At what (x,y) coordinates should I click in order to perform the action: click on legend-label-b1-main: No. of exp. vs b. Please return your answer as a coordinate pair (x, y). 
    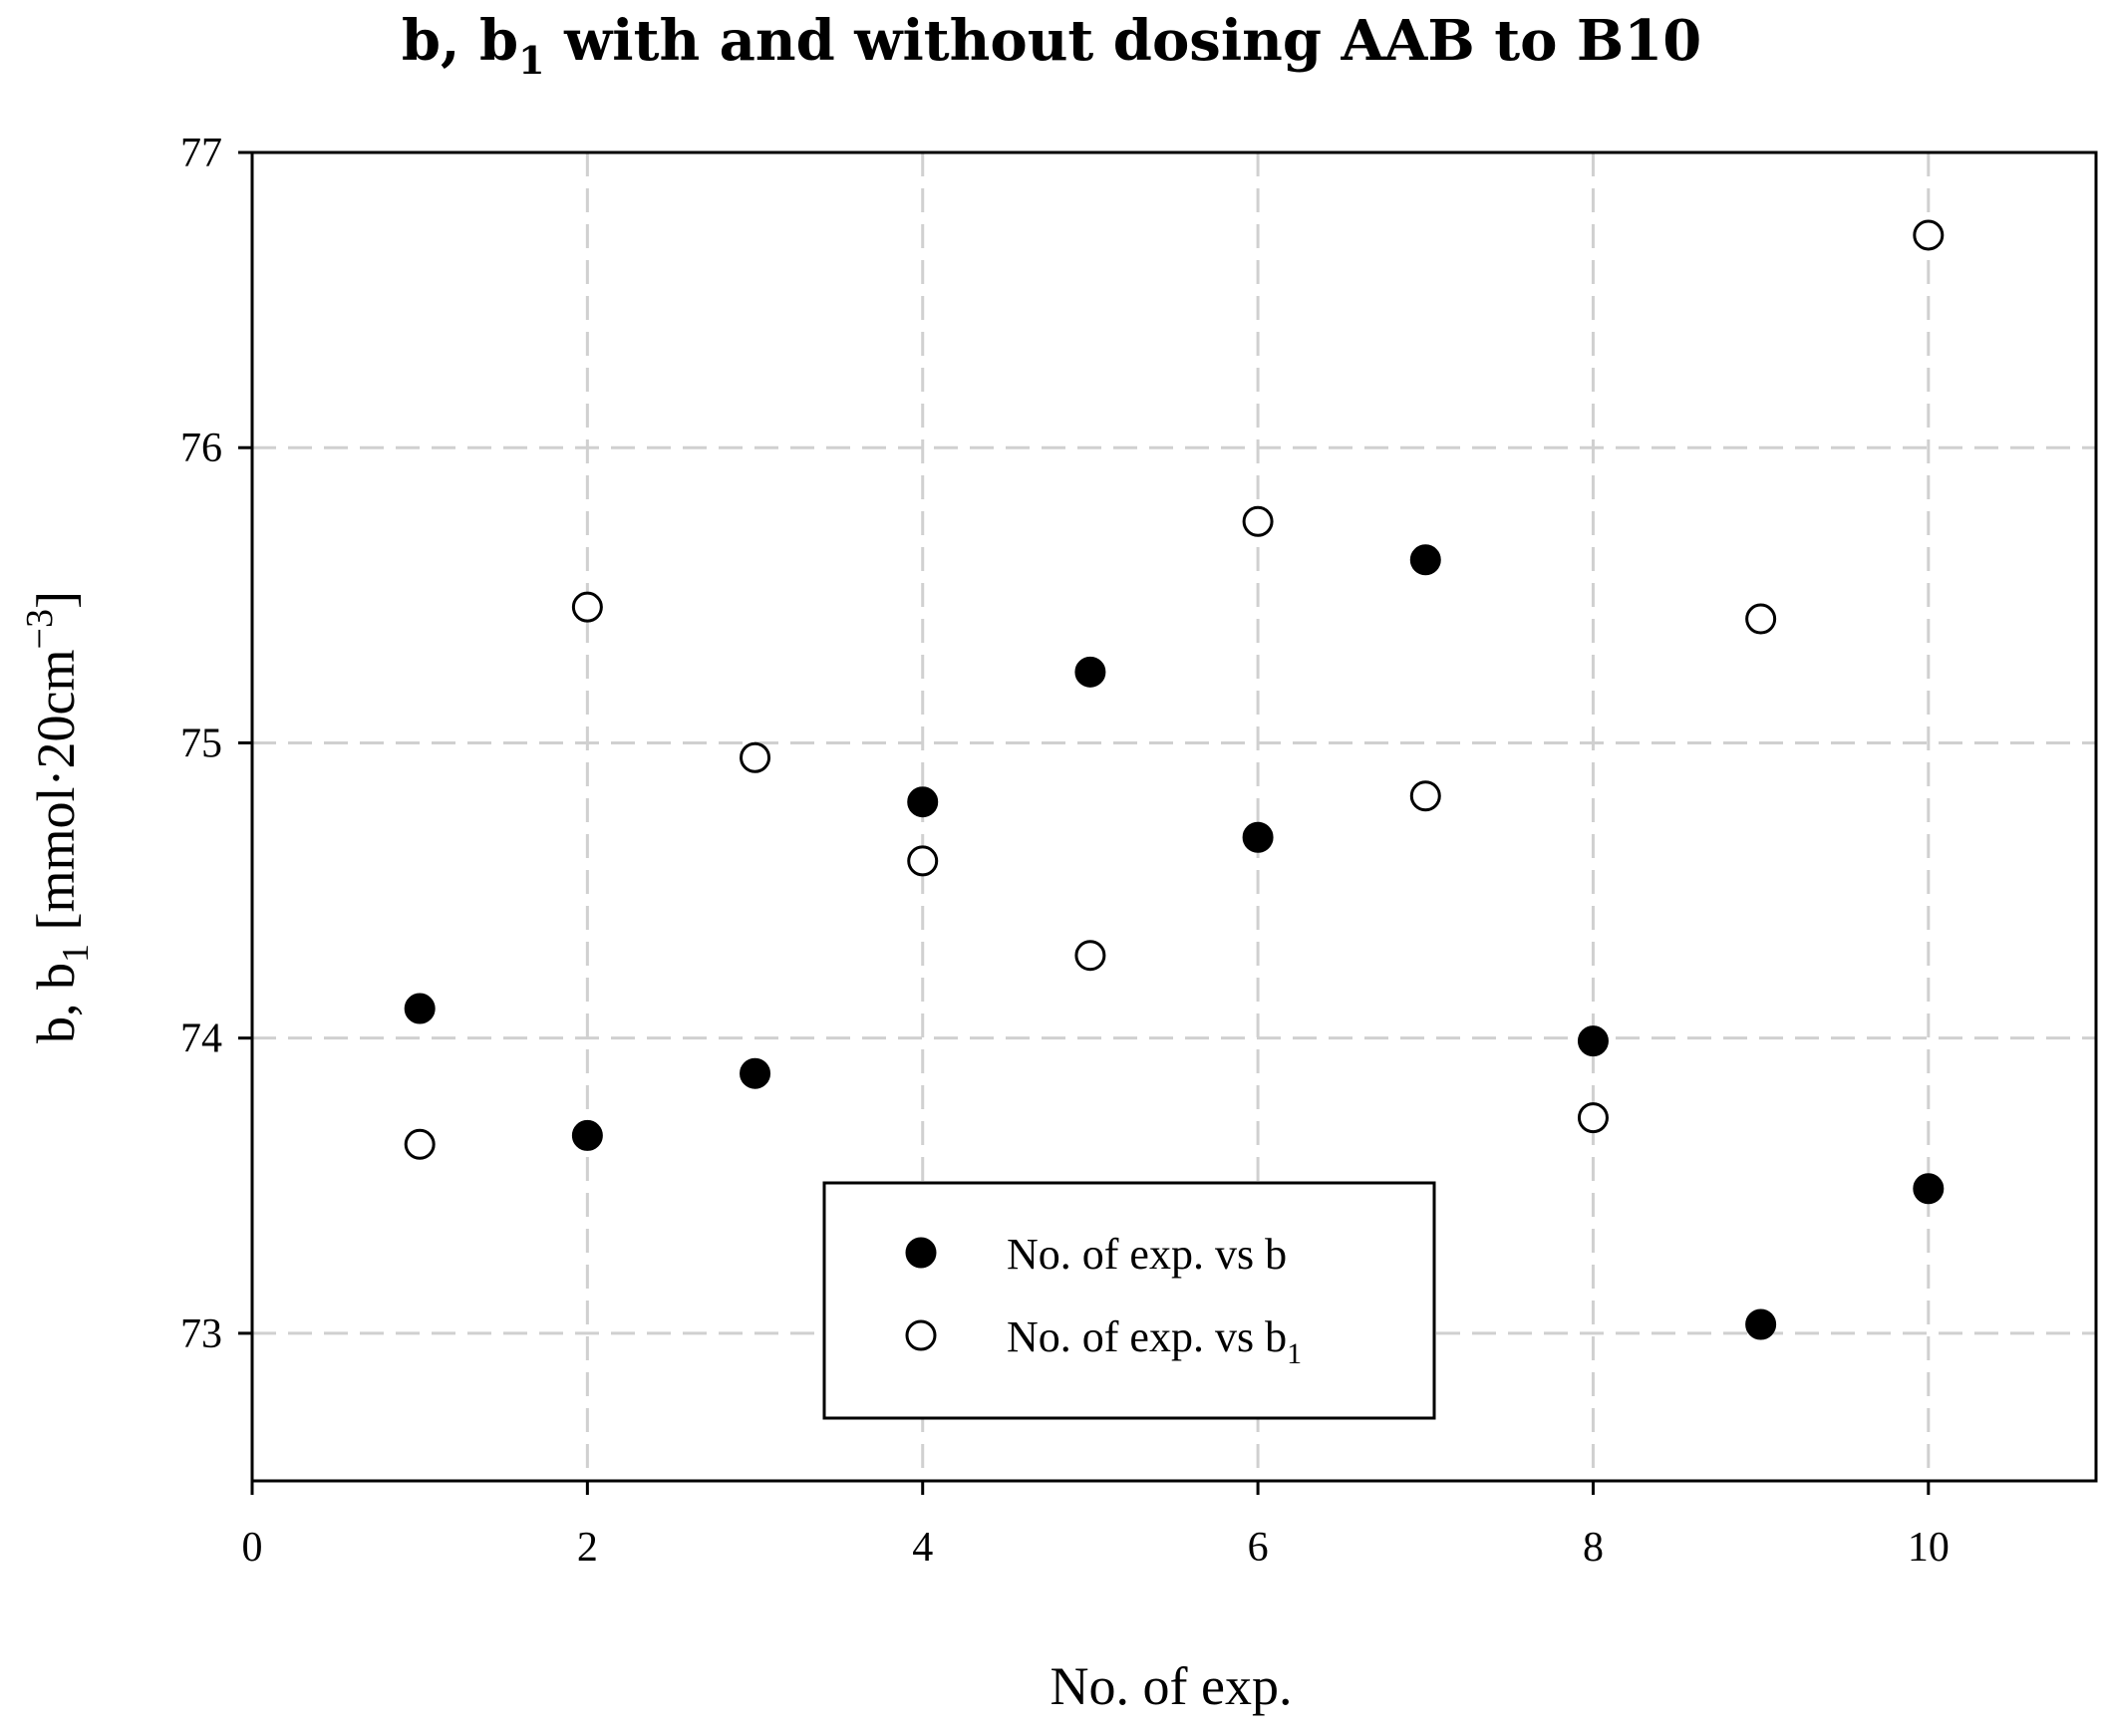
    Looking at the image, I should click on (1147, 1336).